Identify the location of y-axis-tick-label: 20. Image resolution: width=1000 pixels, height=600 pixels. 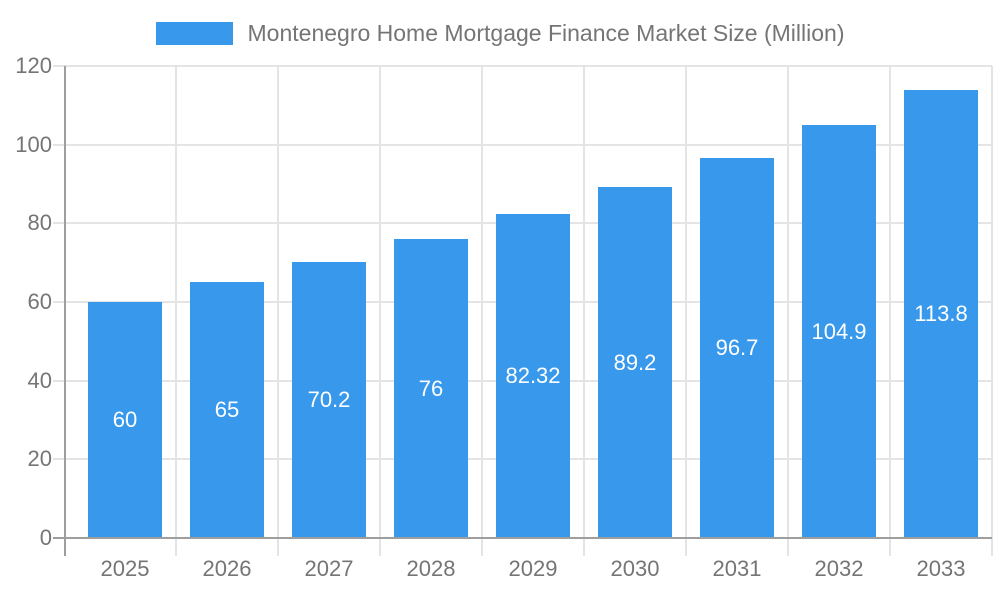
(39, 459).